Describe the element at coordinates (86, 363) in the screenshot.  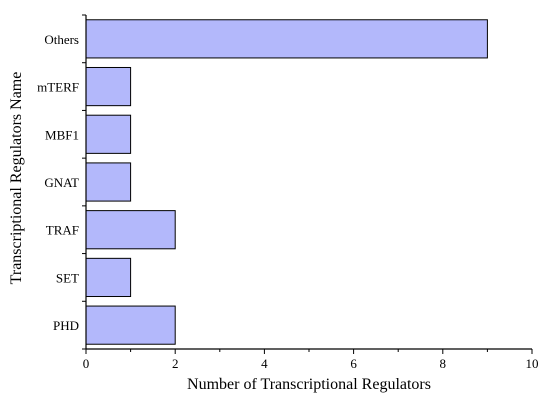
I see `x-tick-label-0: 0` at that location.